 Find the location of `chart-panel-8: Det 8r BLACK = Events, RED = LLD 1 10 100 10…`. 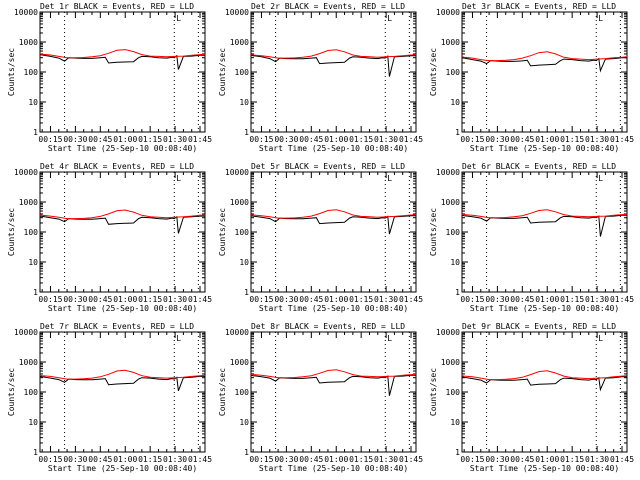

chart-panel-8: Det 8r BLACK = Events, RED = LLD 1 10 100 10… is located at coordinates (320, 397).